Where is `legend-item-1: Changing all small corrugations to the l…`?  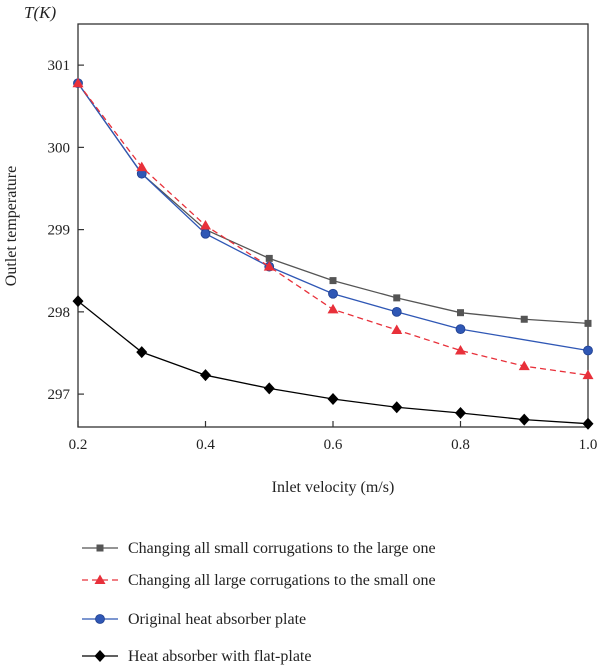
legend-item-1: Changing all small corrugations to the l… is located at coordinates (259, 548).